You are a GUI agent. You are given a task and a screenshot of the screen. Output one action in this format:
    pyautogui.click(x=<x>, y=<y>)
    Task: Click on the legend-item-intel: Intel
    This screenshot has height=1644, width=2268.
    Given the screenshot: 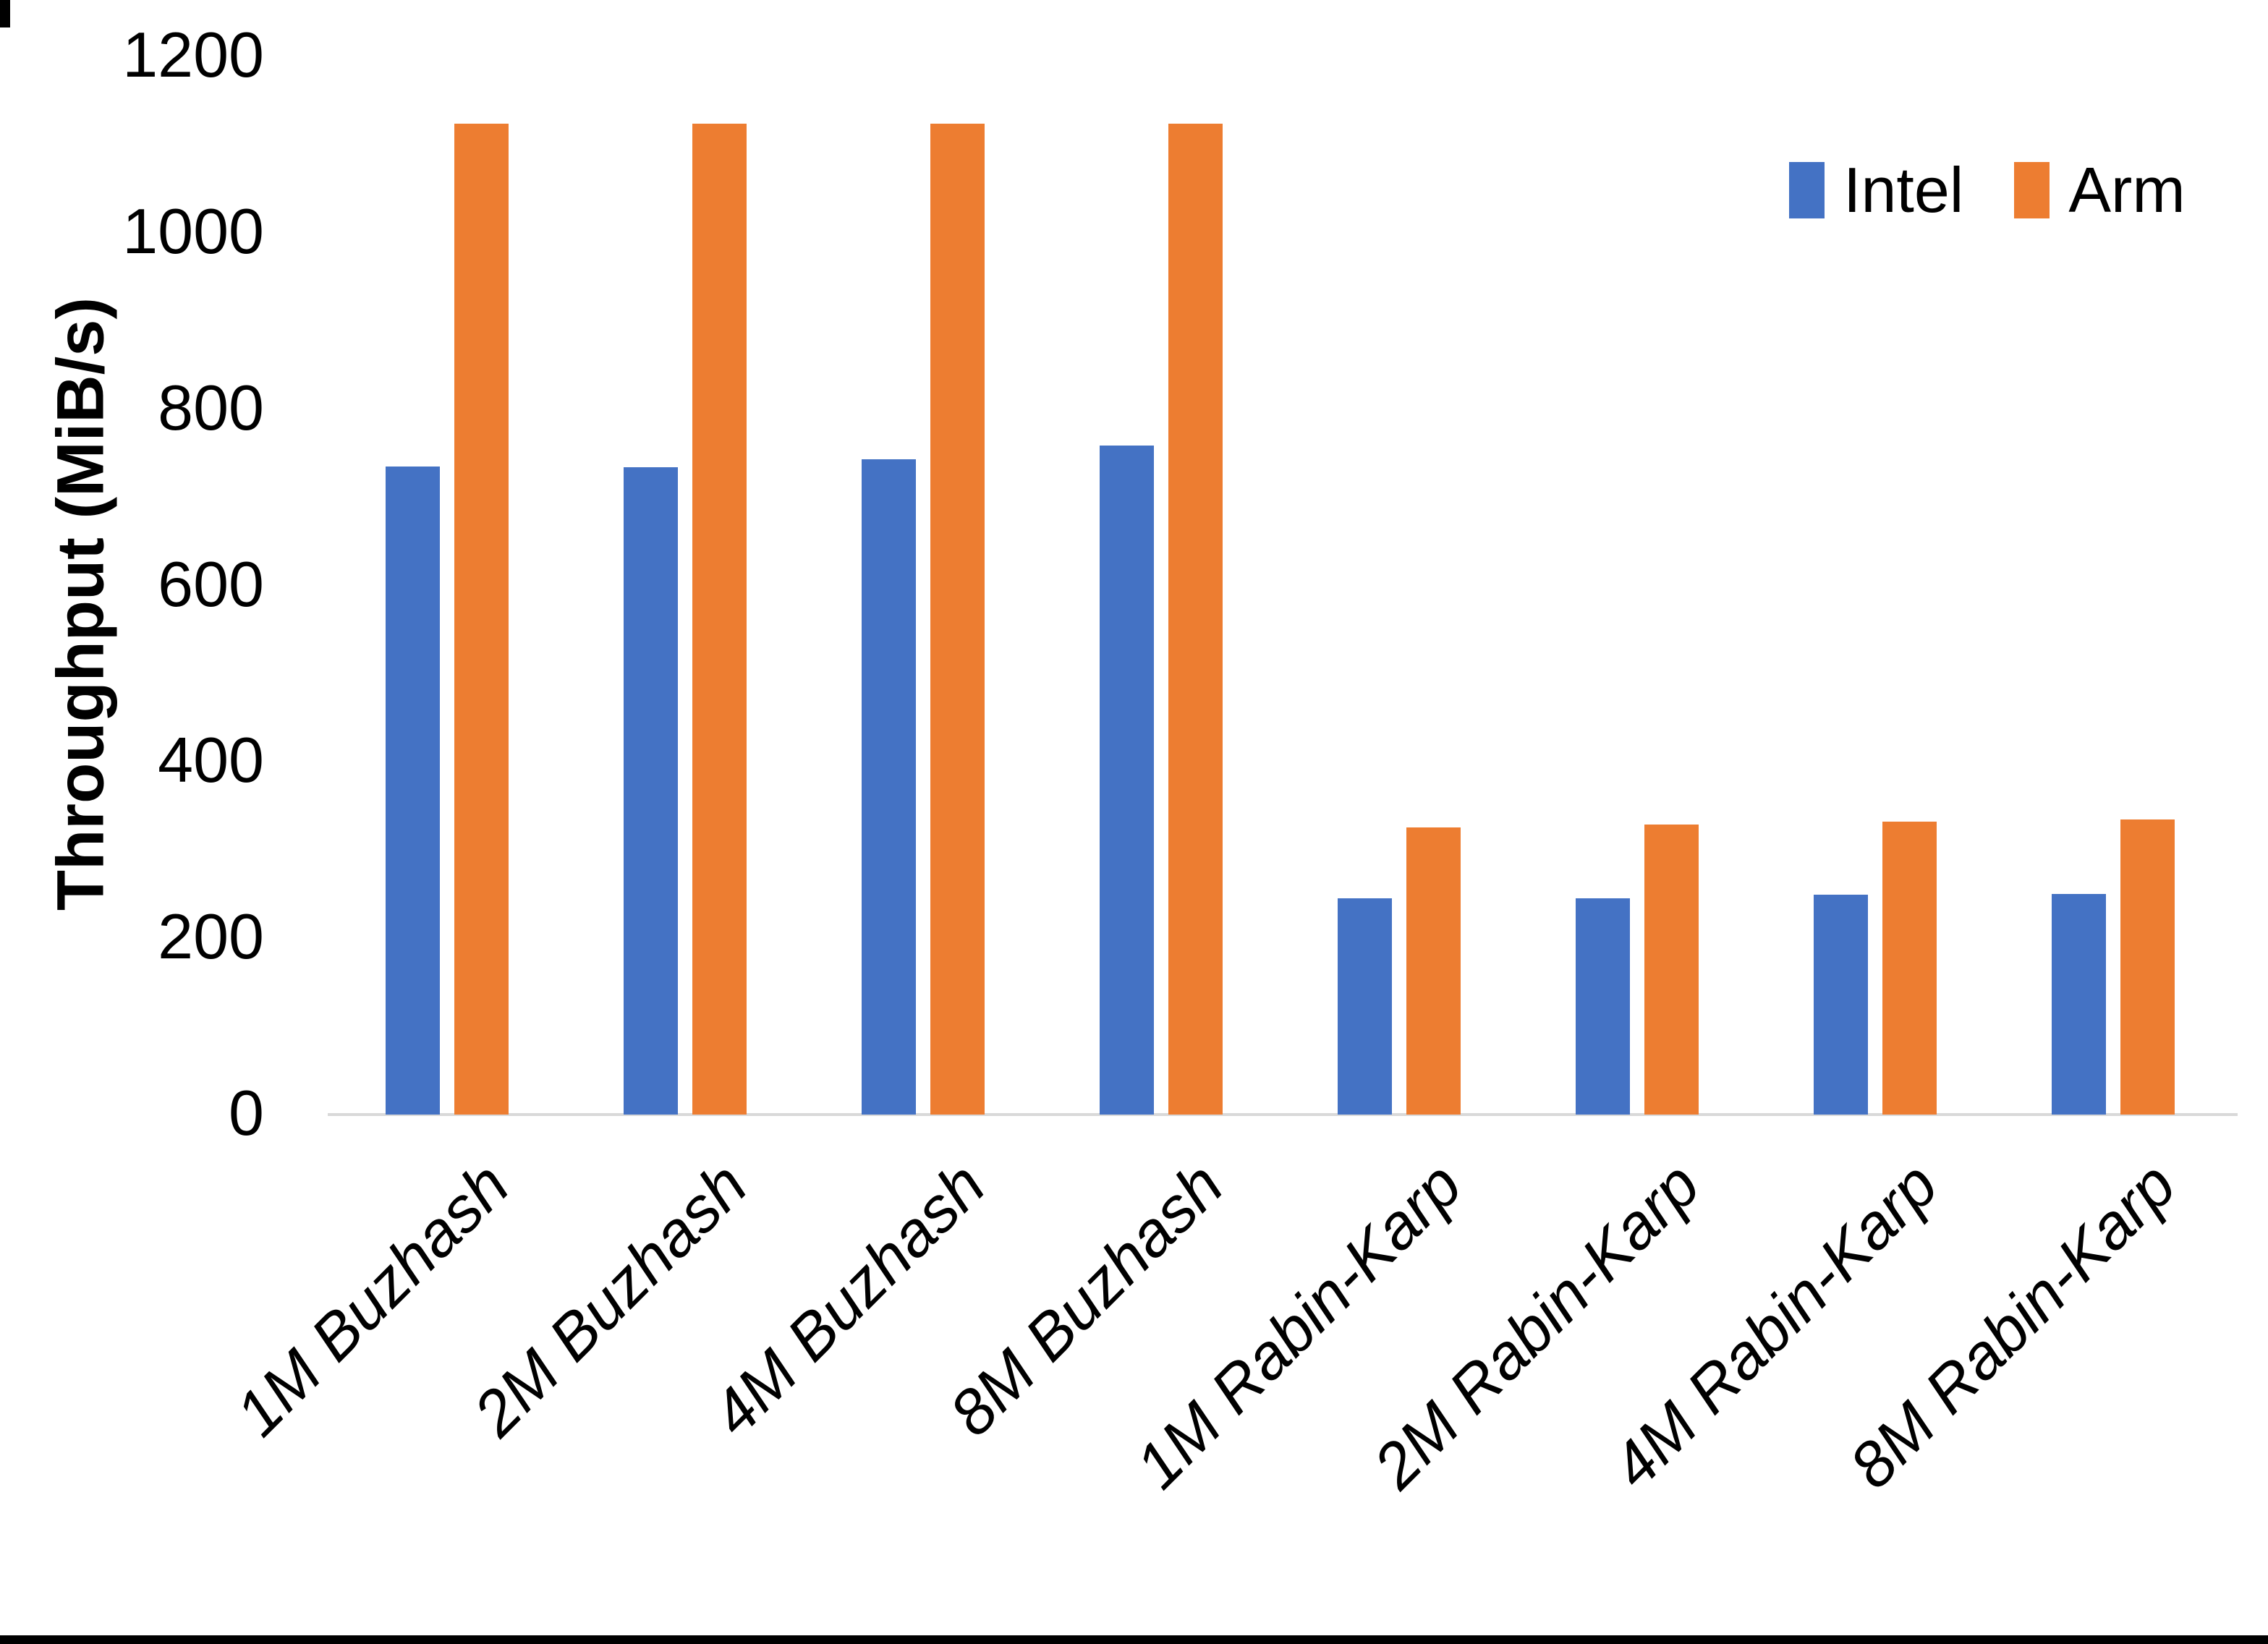 What is the action you would take?
    pyautogui.click(x=1876, y=190)
    